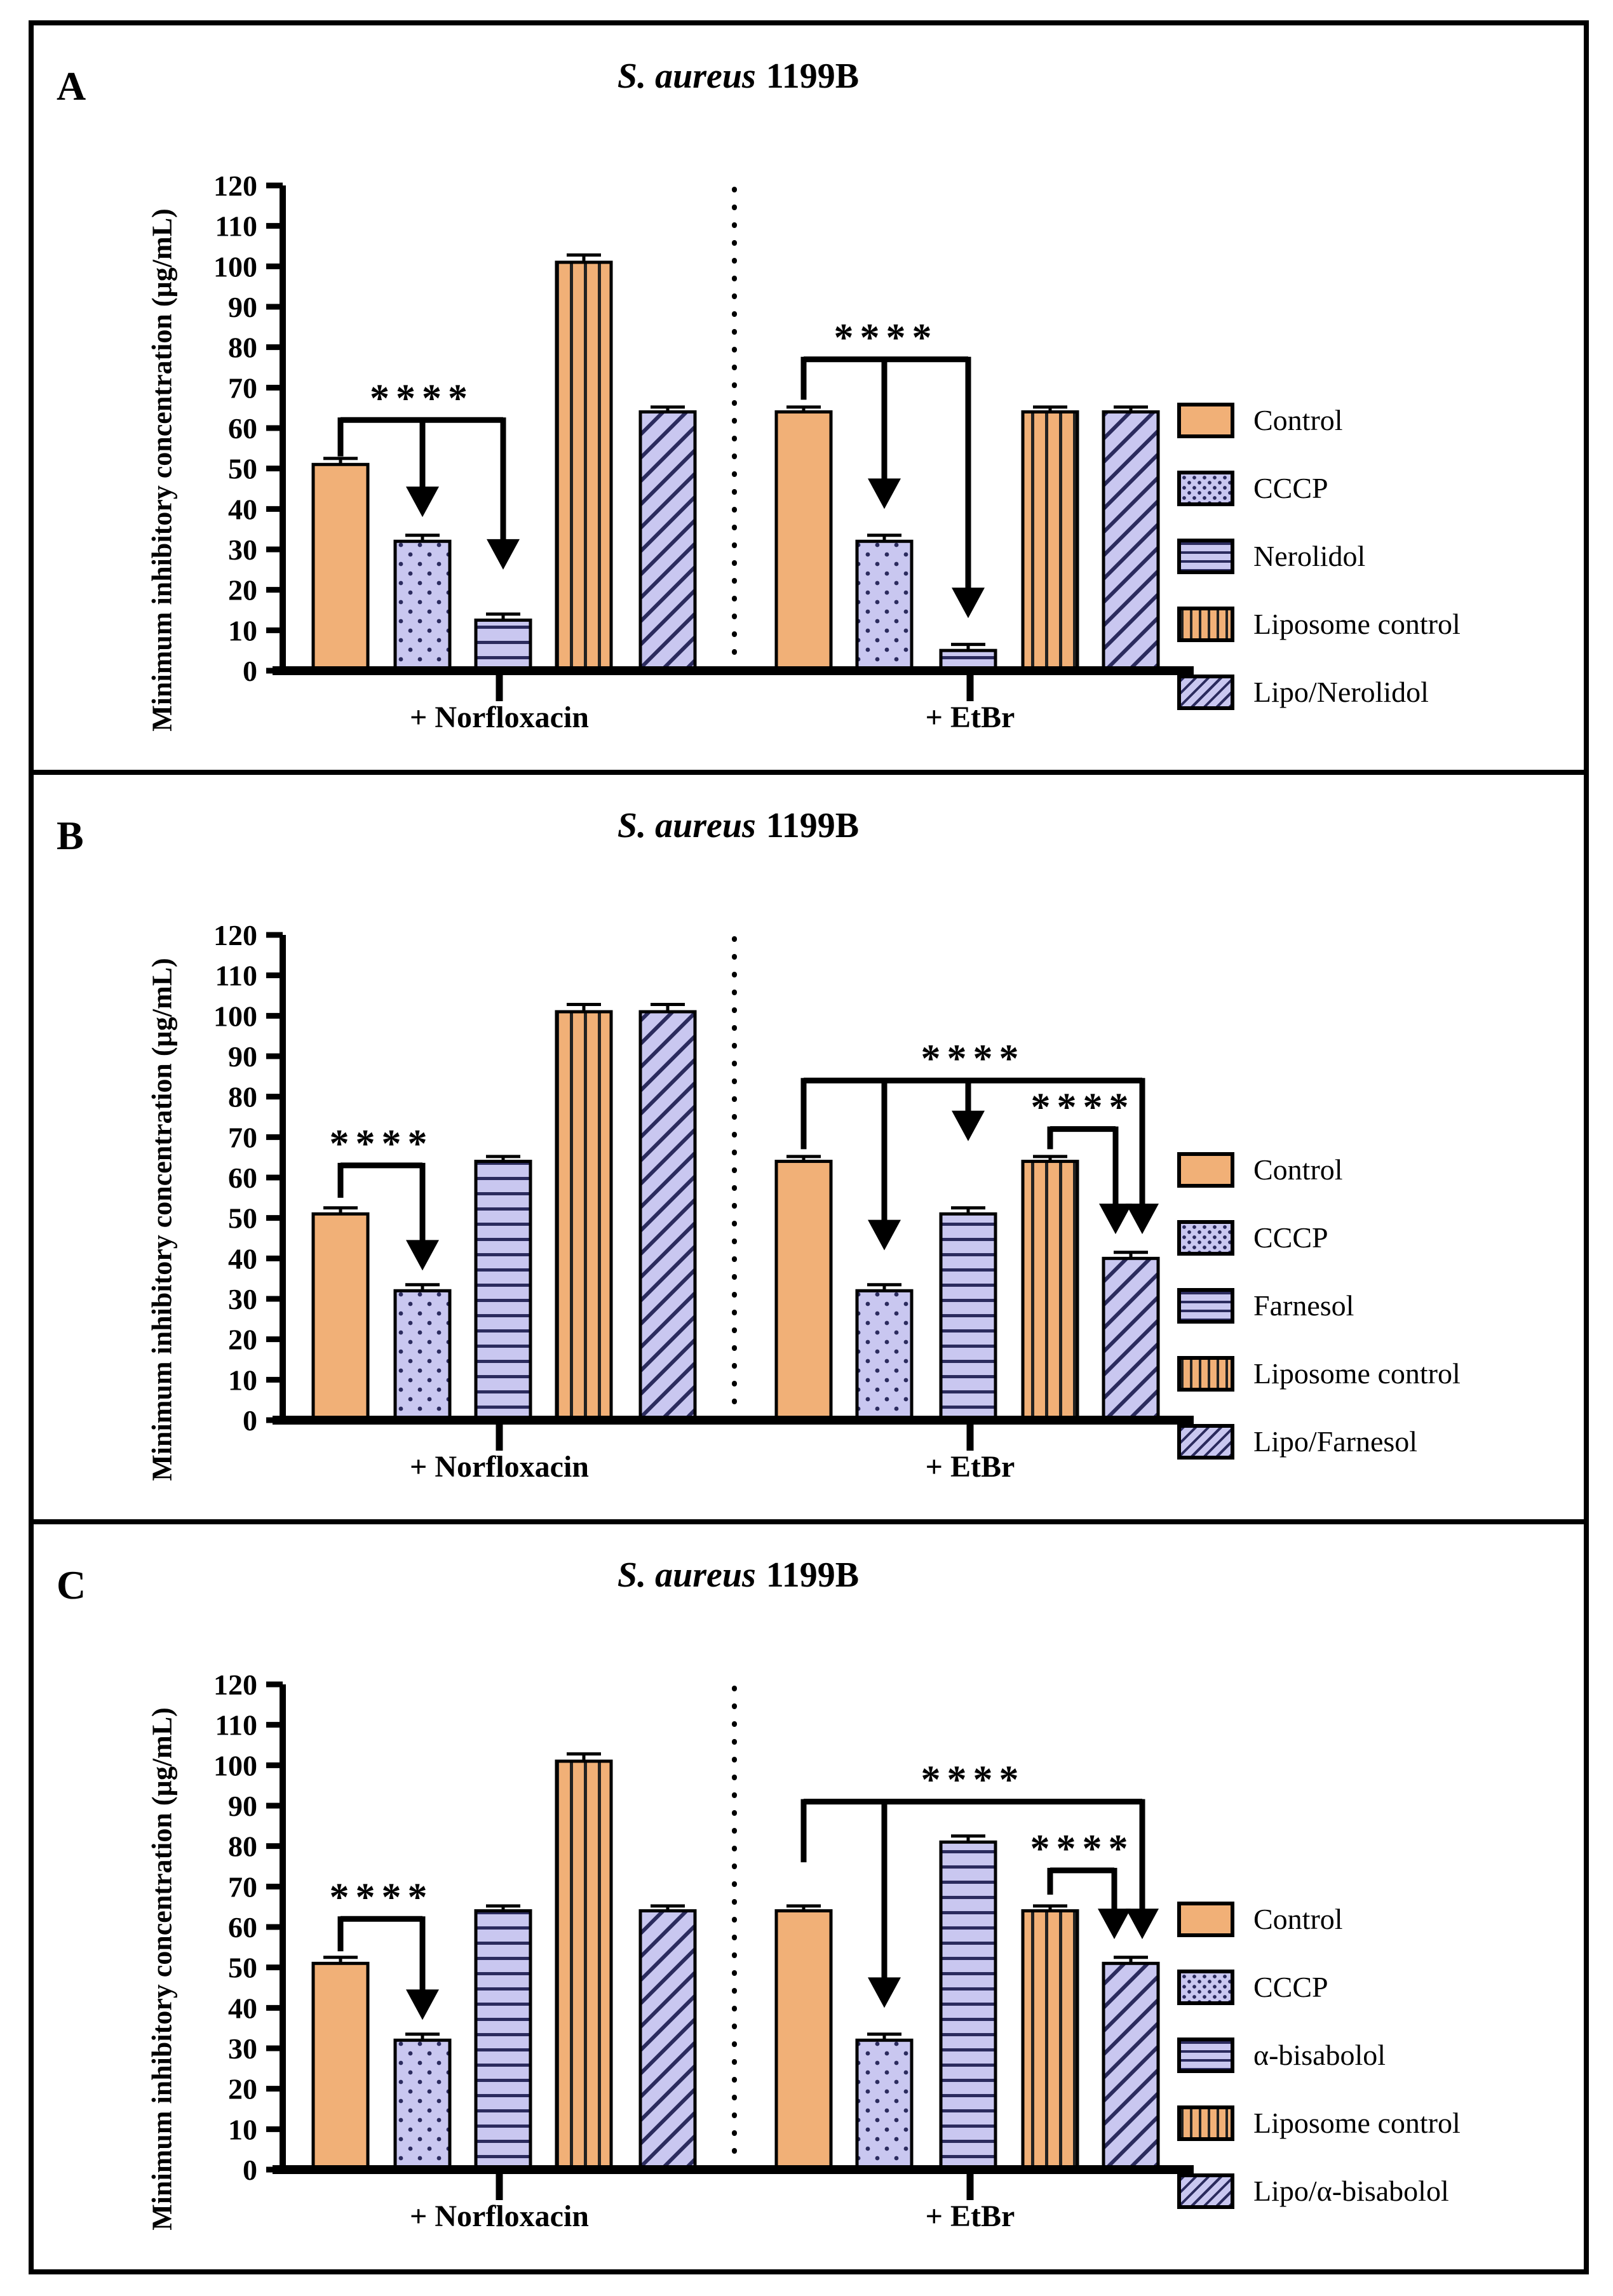 This screenshot has width=1613, height=2296. Describe the element at coordinates (1205, 2191) in the screenshot. I see `legend-swatch-lipo-bisabolol` at that location.